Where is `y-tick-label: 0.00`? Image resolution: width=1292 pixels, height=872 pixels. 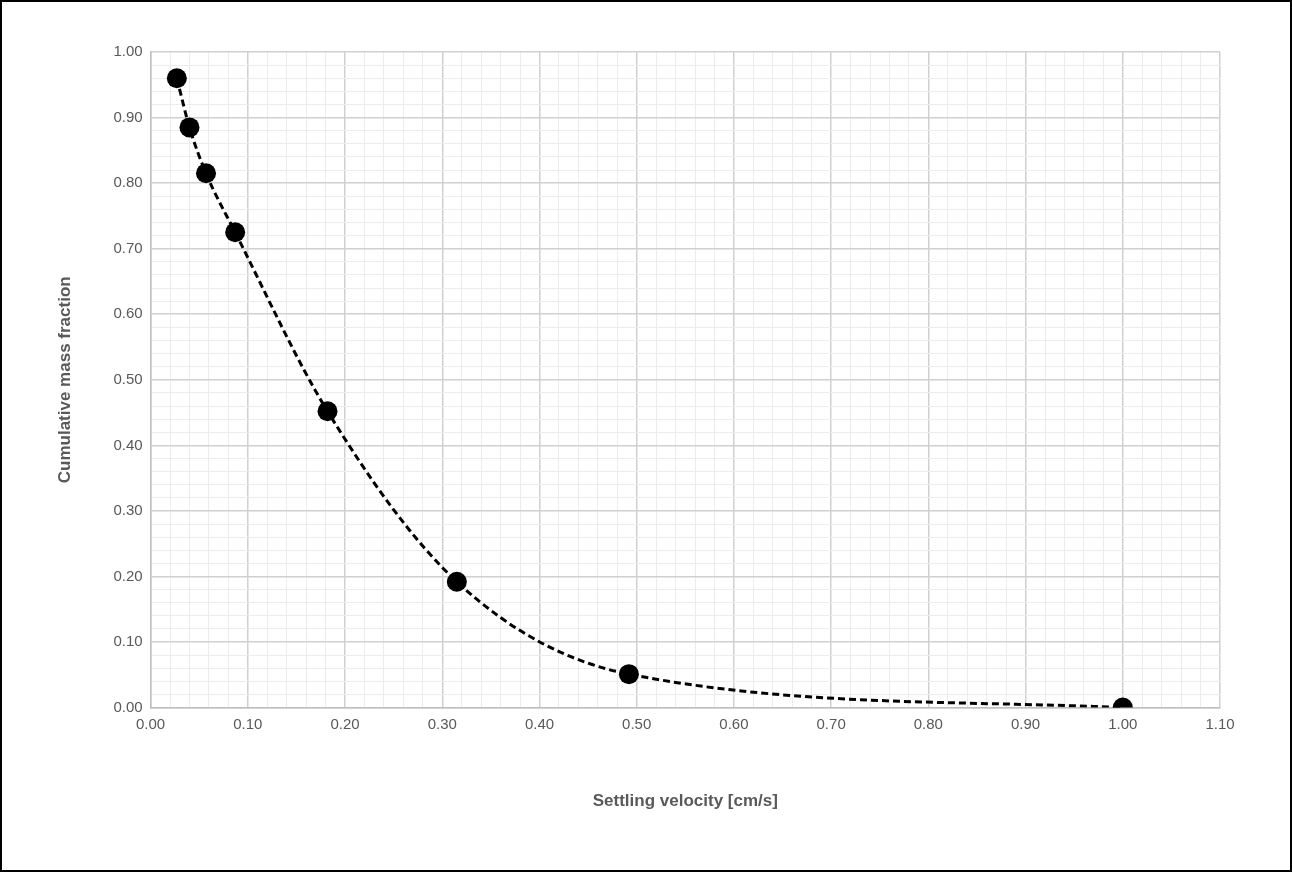 y-tick-label: 0.00 is located at coordinates (128, 706).